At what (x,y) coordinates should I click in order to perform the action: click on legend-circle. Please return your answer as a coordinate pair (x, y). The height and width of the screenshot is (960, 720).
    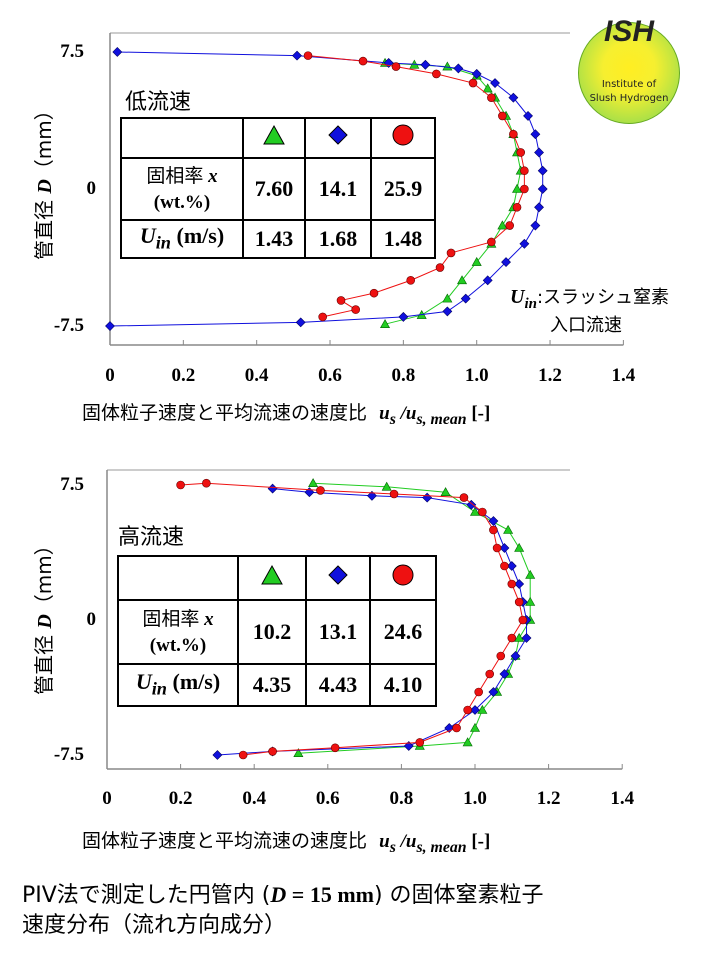
    Looking at the image, I should click on (403, 578).